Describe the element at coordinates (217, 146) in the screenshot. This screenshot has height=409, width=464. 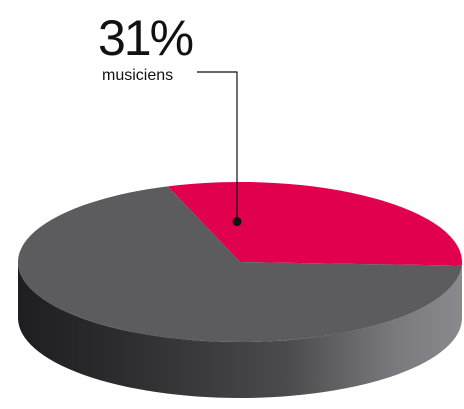
I see `annotation-leader-line` at that location.